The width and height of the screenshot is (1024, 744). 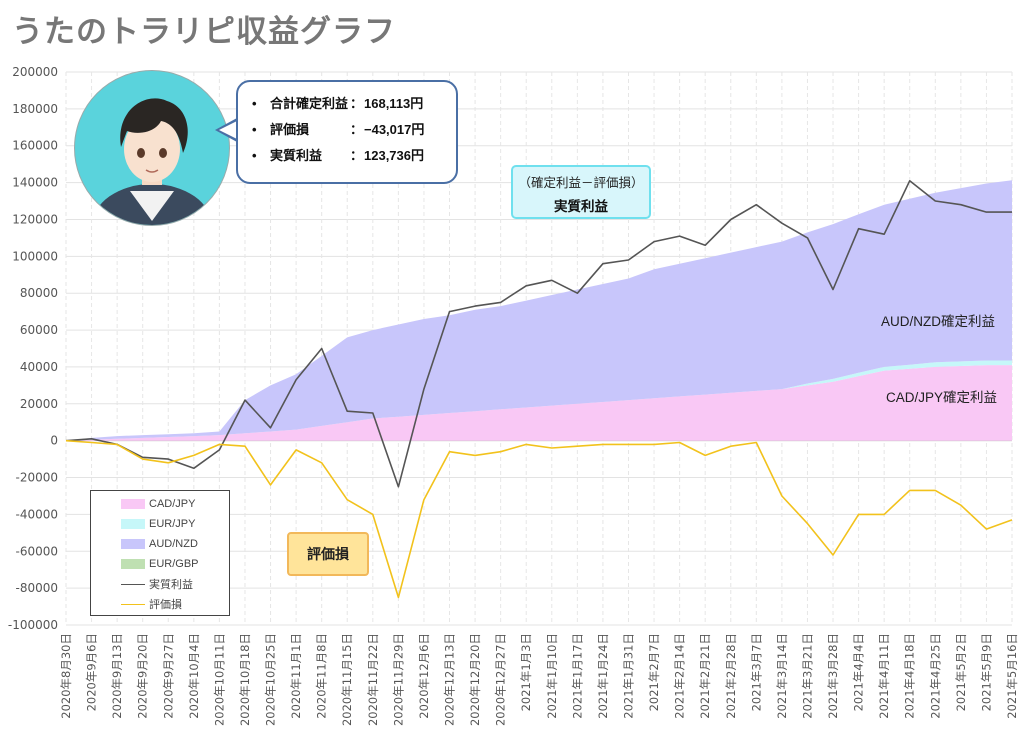 What do you see at coordinates (35, 183) in the screenshot?
I see `y-tick-label: 140000` at bounding box center [35, 183].